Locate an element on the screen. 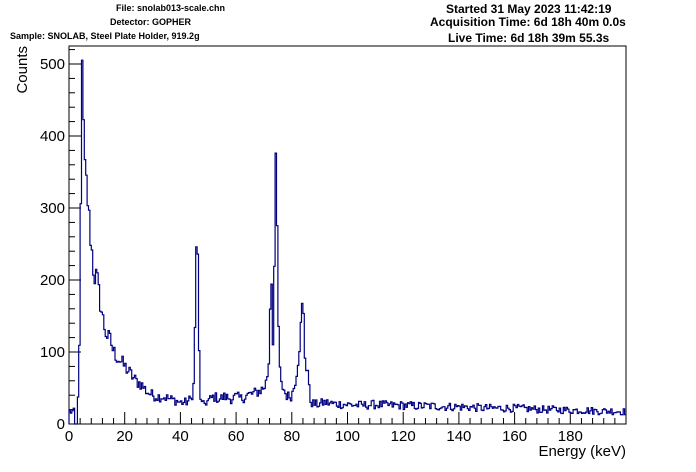 The width and height of the screenshot is (696, 472). x-tick-label: 180 is located at coordinates (570, 436).